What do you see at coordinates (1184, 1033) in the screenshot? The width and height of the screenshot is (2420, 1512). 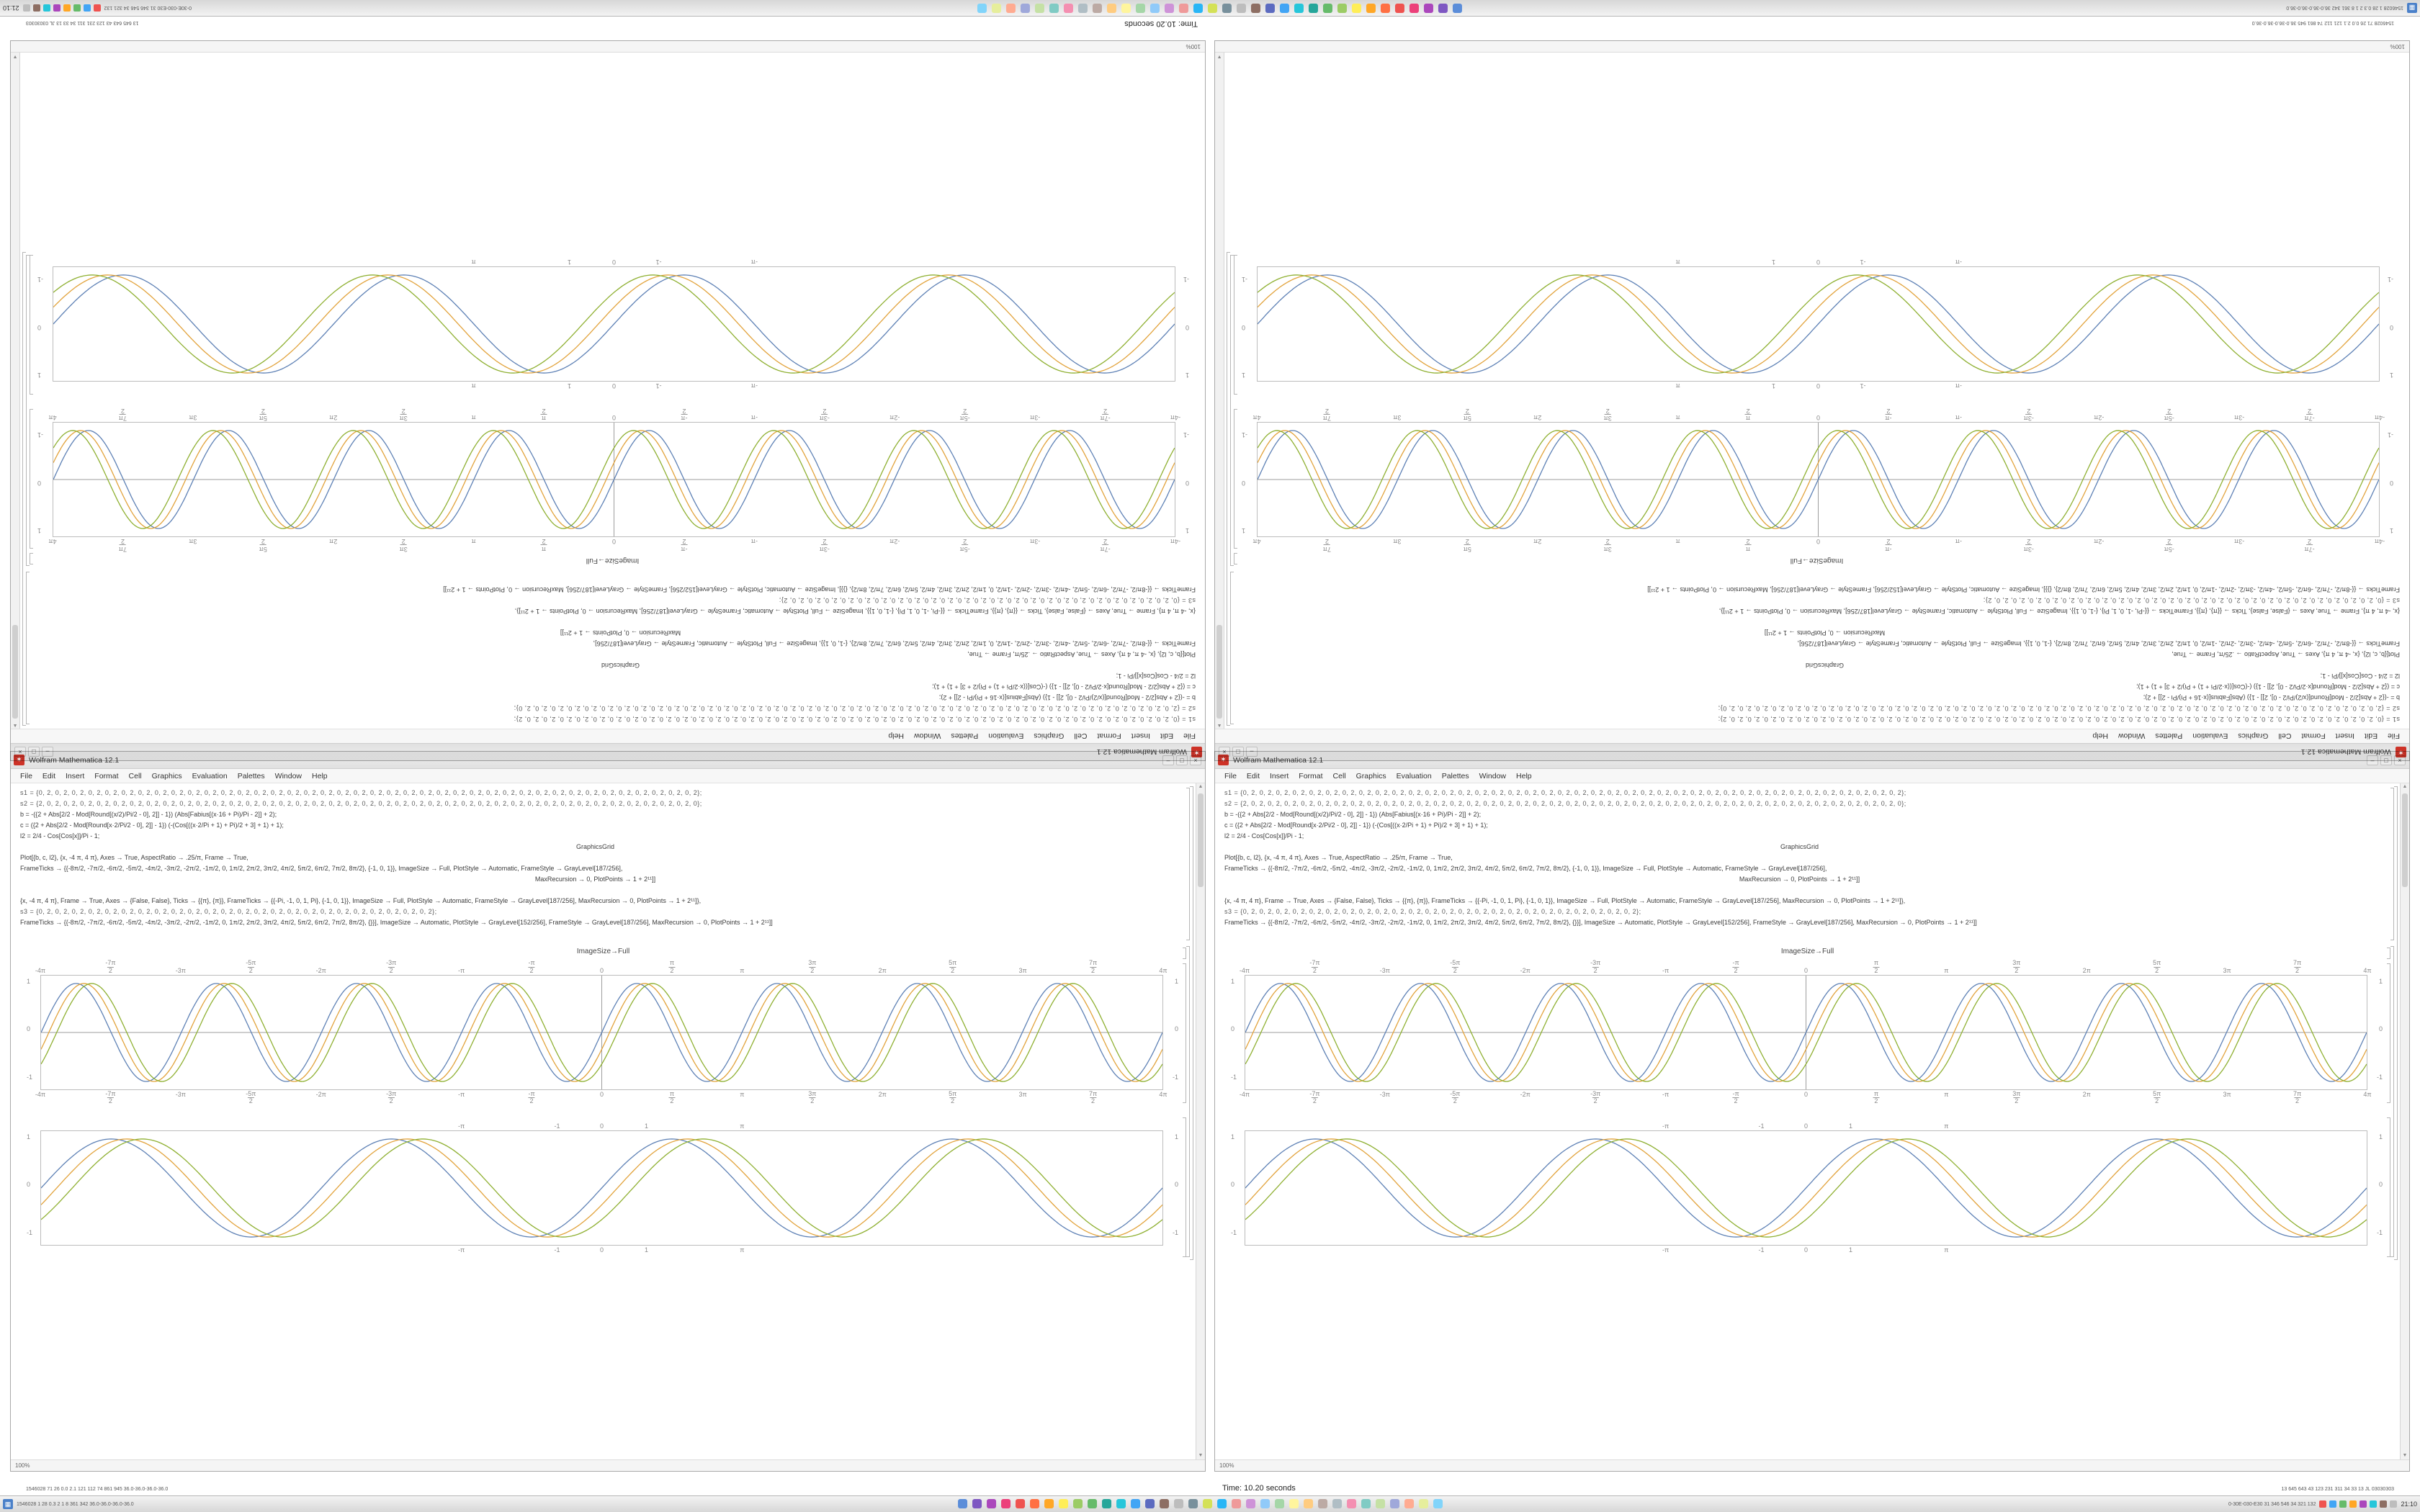 I see `cell-bracket-plot-a` at bounding box center [1184, 1033].